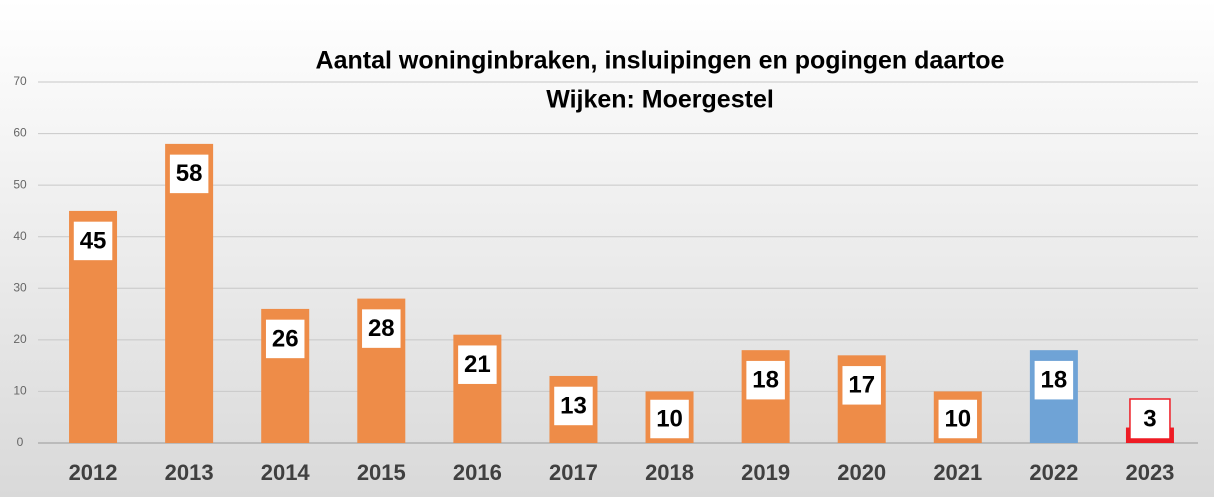 This screenshot has height=497, width=1214. I want to click on x-tick-label: 2019, so click(765, 472).